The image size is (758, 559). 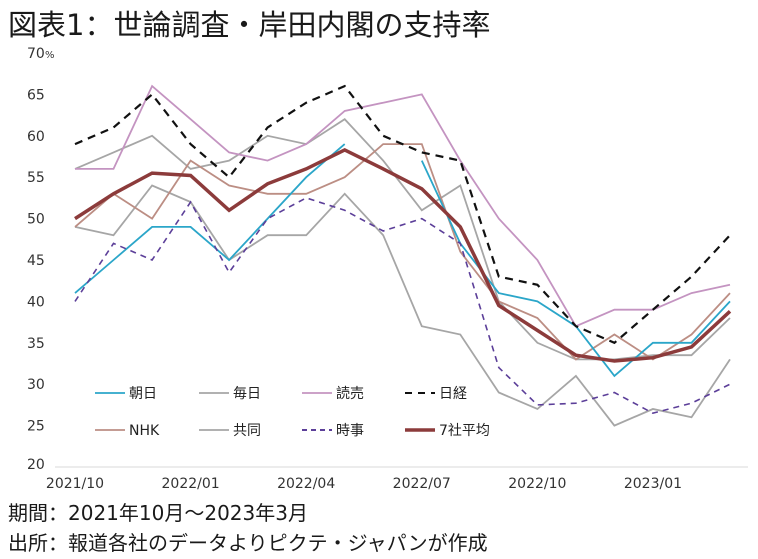 What do you see at coordinates (127, 431) in the screenshot?
I see `legend-item: NHK` at bounding box center [127, 431].